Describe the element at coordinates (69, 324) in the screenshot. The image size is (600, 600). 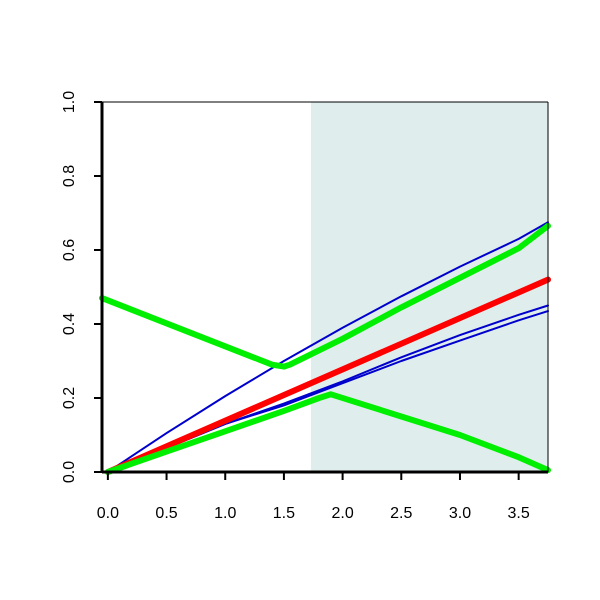
I see `y-tick-label: 0.4` at that location.